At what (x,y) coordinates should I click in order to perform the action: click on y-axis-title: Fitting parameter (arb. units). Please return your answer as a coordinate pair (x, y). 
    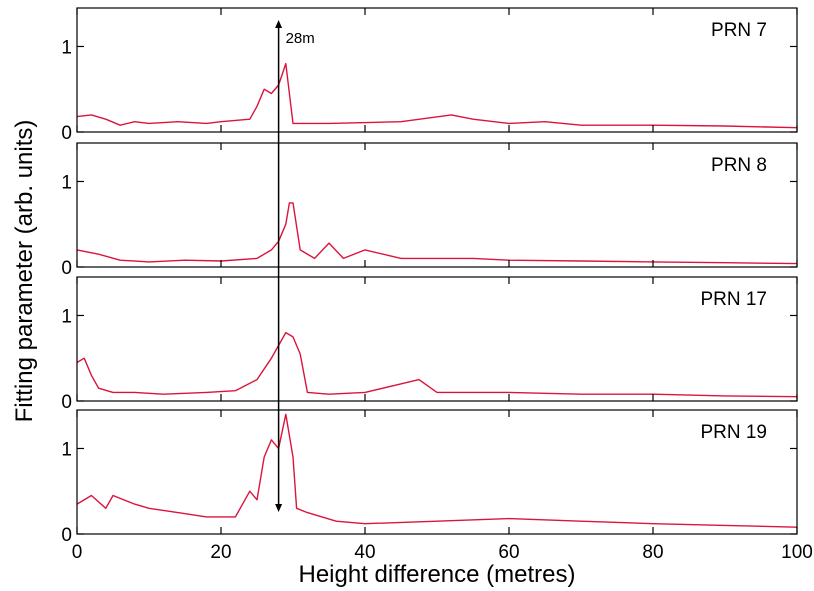
    Looking at the image, I should click on (24, 271).